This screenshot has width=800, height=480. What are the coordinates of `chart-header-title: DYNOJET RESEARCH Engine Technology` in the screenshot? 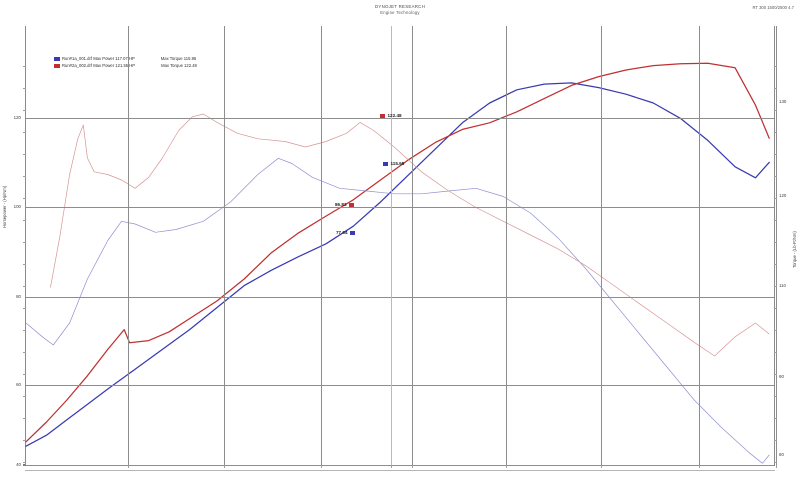 It's located at (400, 10).